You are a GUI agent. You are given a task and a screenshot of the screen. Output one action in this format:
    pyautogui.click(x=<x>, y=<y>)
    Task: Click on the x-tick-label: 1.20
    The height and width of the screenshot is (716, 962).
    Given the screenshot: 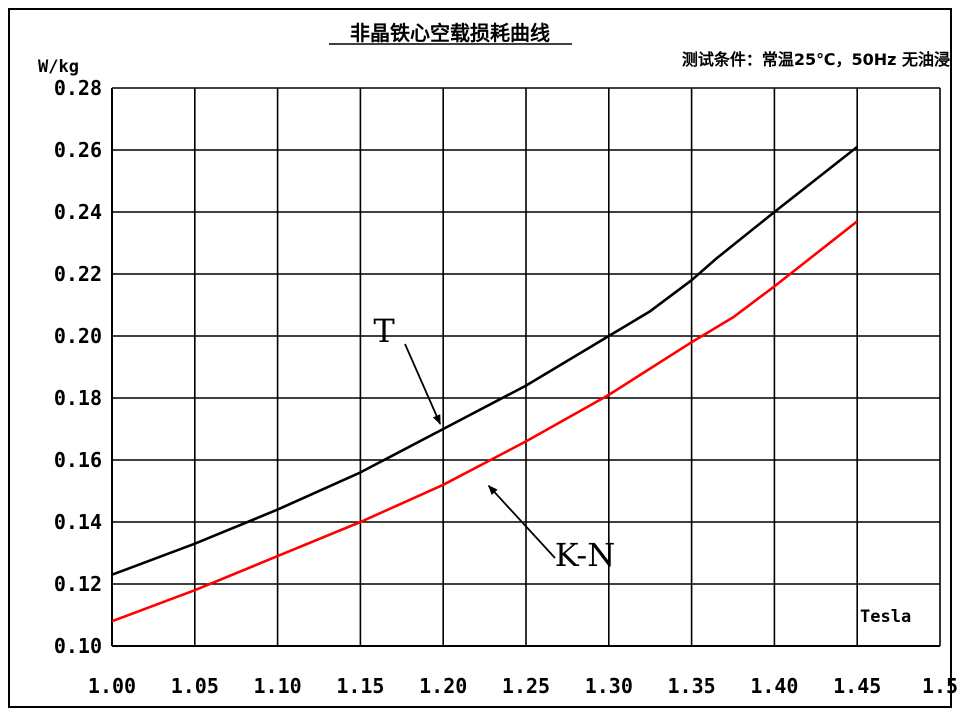 What is the action you would take?
    pyautogui.click(x=443, y=686)
    